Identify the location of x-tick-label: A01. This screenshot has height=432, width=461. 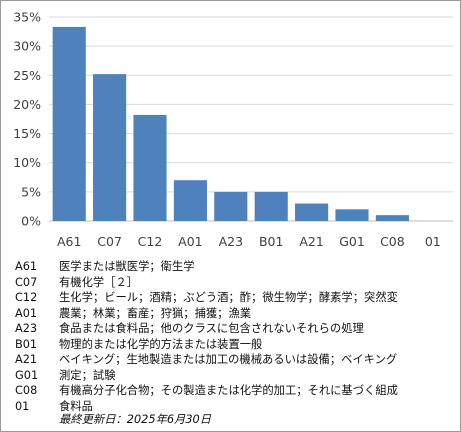
(190, 241).